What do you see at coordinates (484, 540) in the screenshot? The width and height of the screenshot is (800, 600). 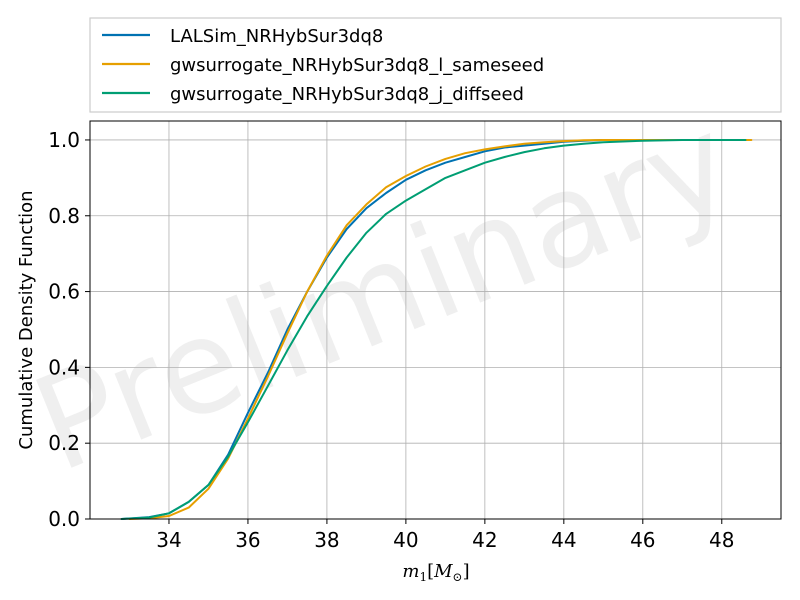 I see `x-tick-label: 42` at bounding box center [484, 540].